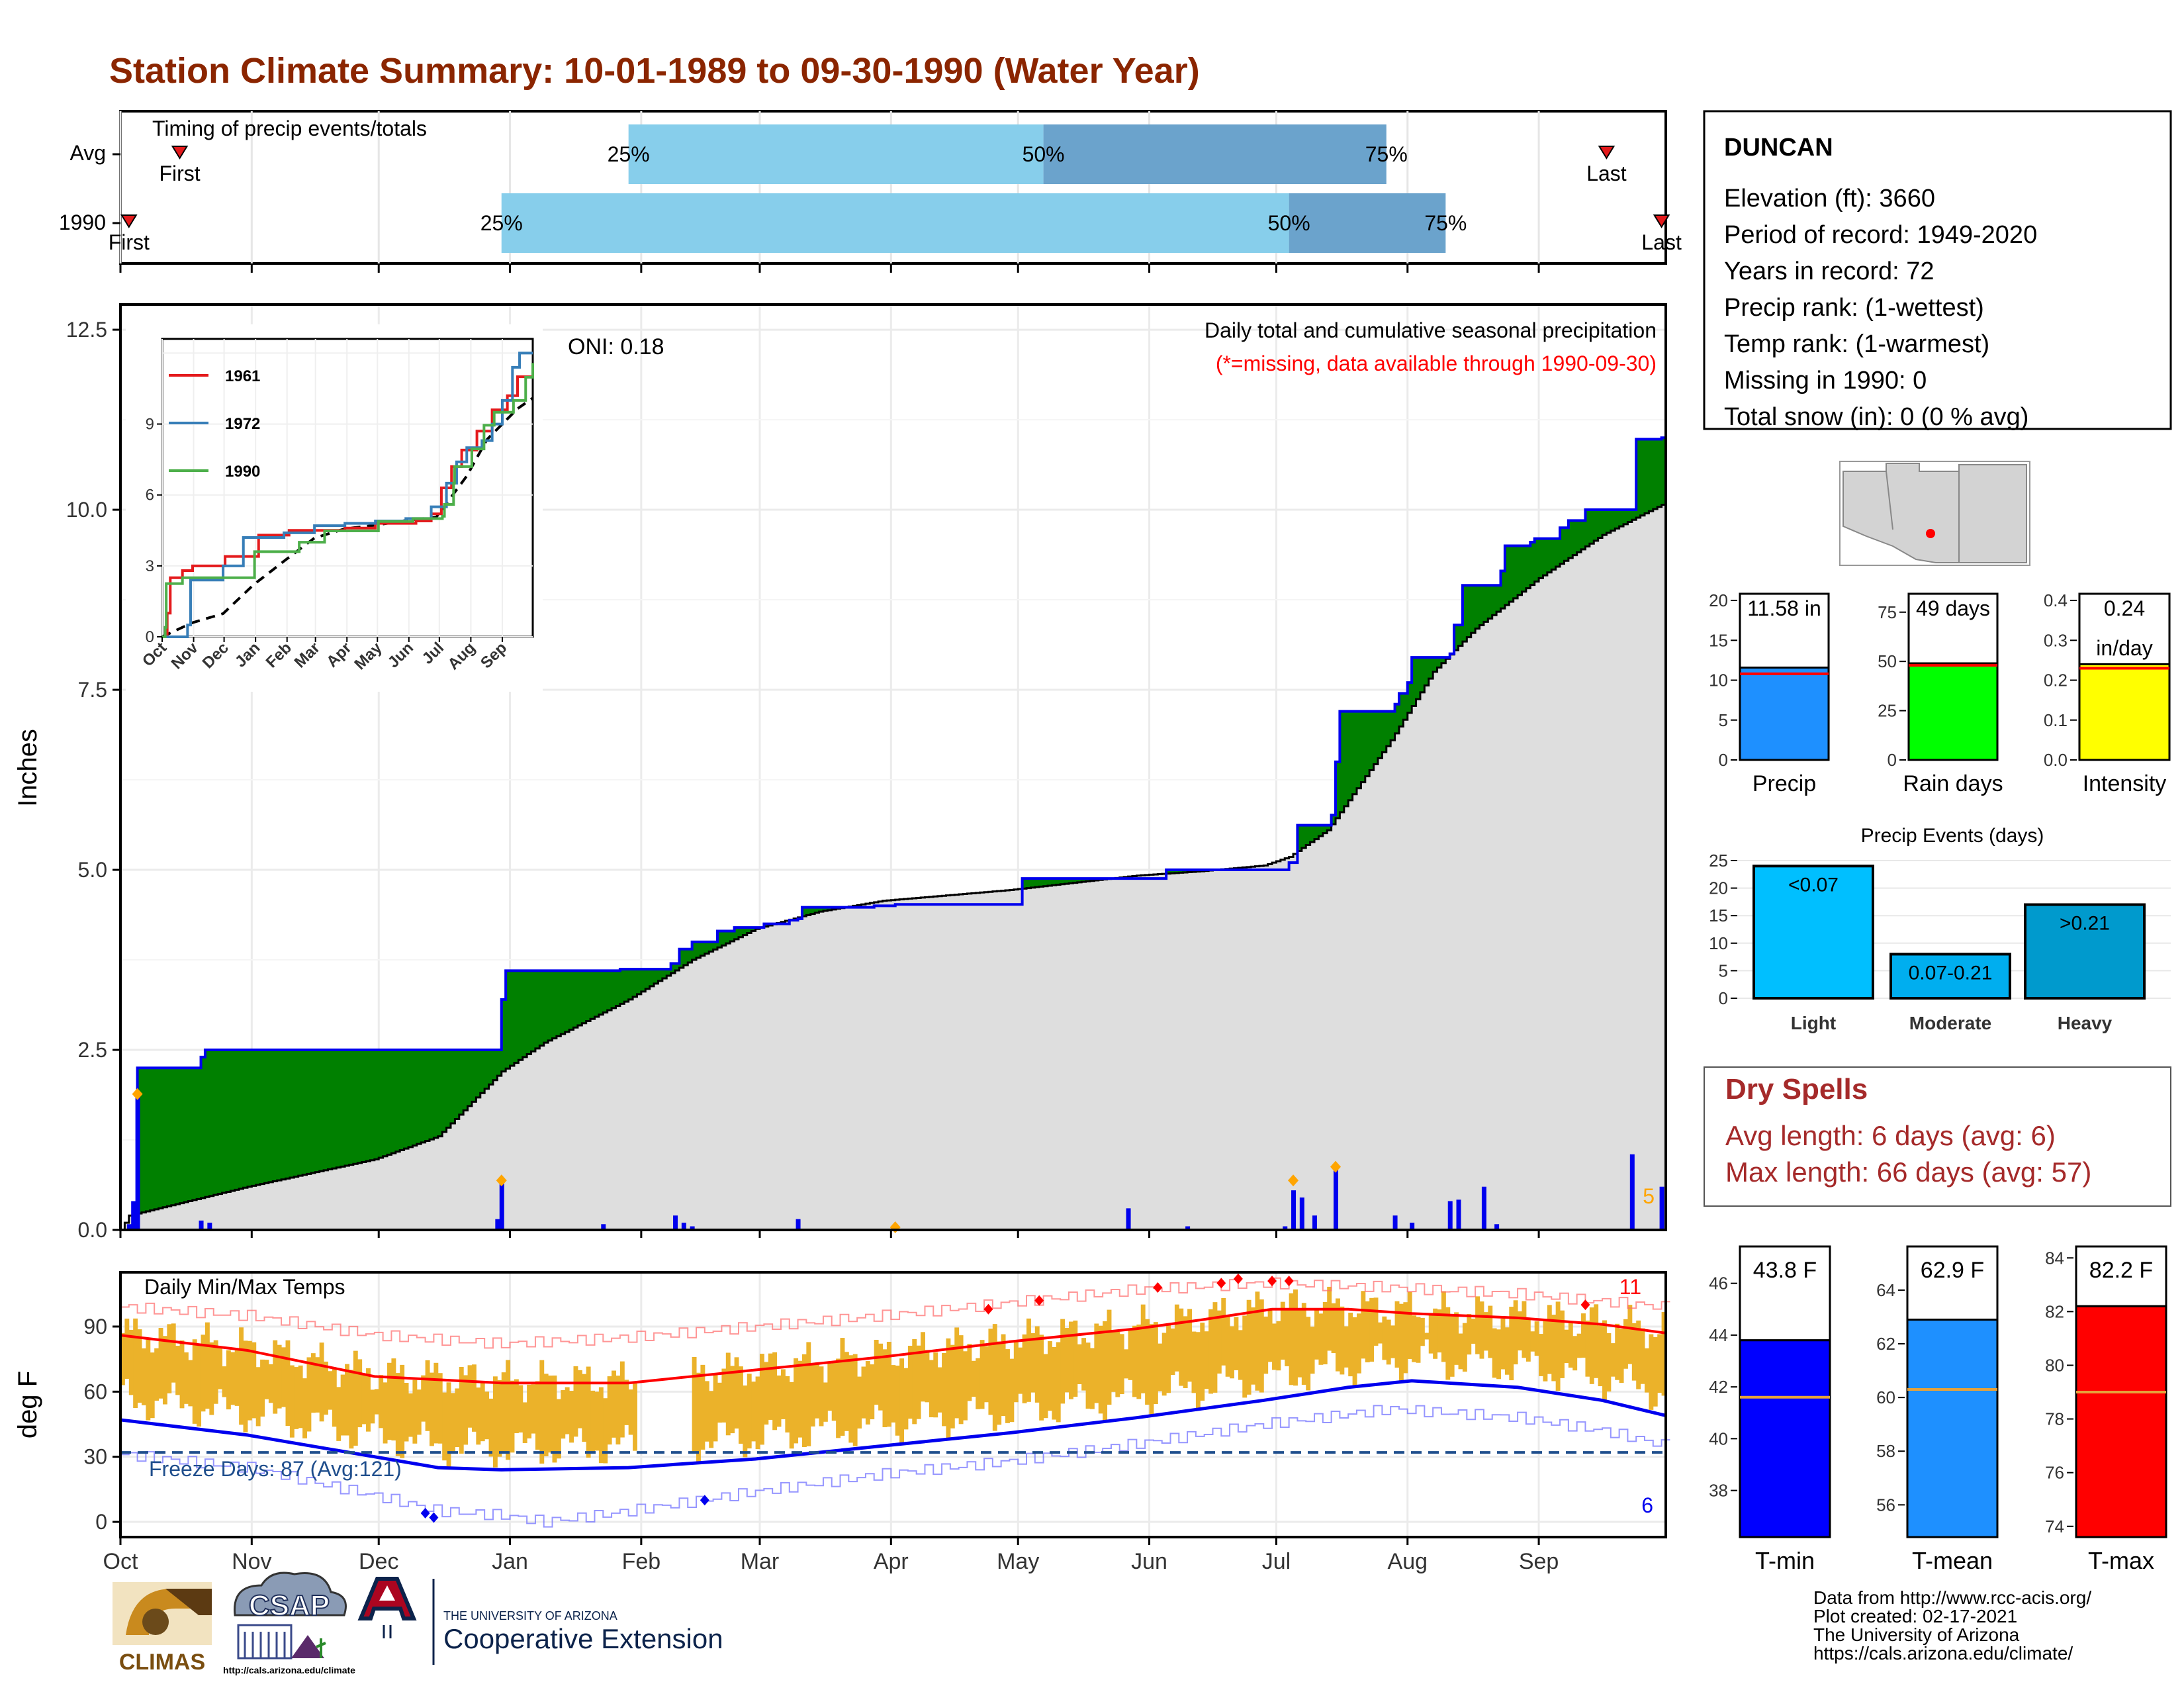 The image size is (2184, 1688). What do you see at coordinates (988, 1309) in the screenshot?
I see `record-high-marker` at bounding box center [988, 1309].